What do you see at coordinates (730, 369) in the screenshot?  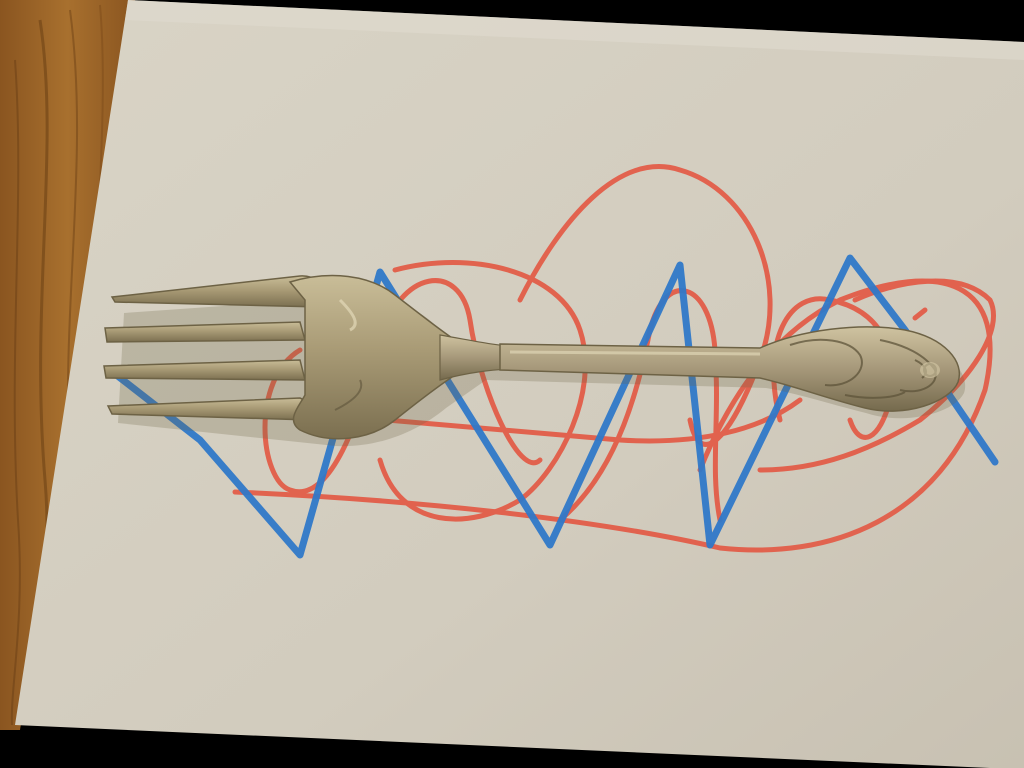 I see `fork-handle` at bounding box center [730, 369].